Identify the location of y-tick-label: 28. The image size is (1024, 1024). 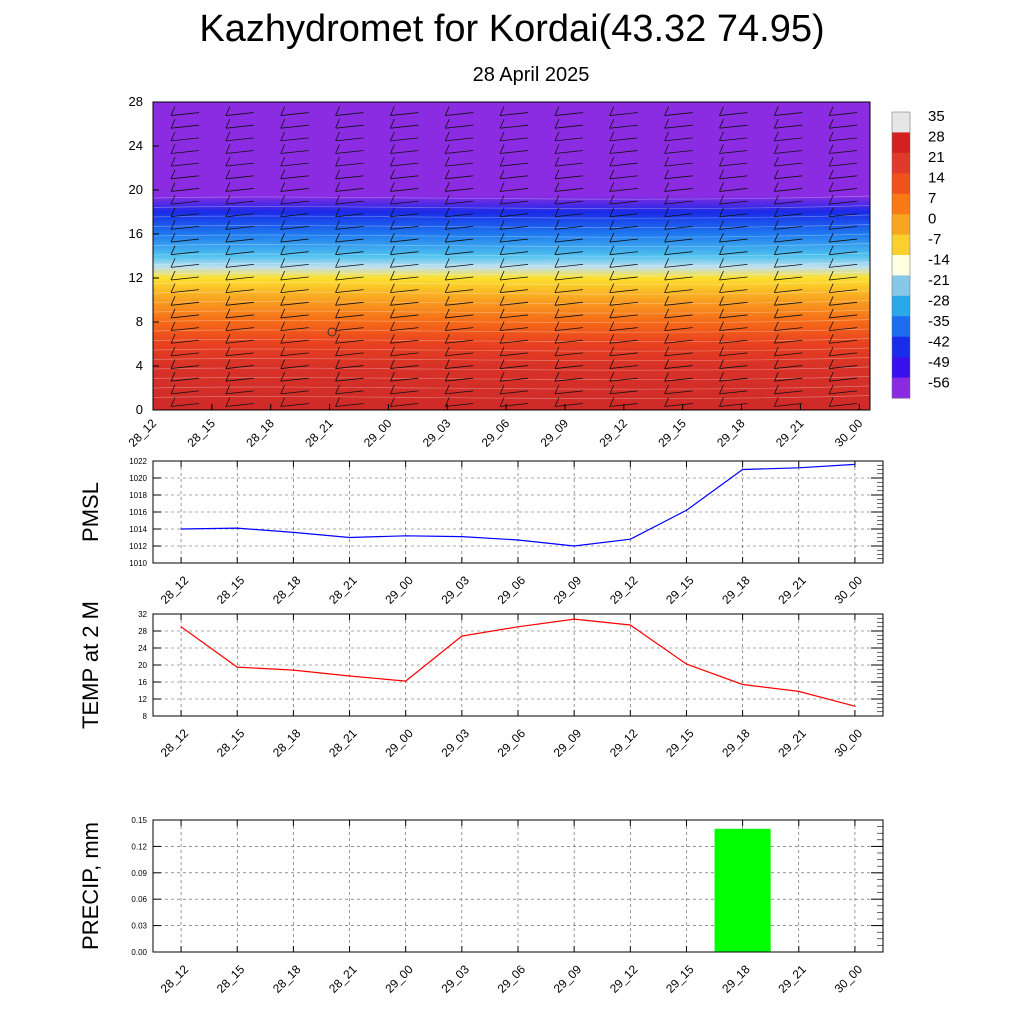
(142, 631).